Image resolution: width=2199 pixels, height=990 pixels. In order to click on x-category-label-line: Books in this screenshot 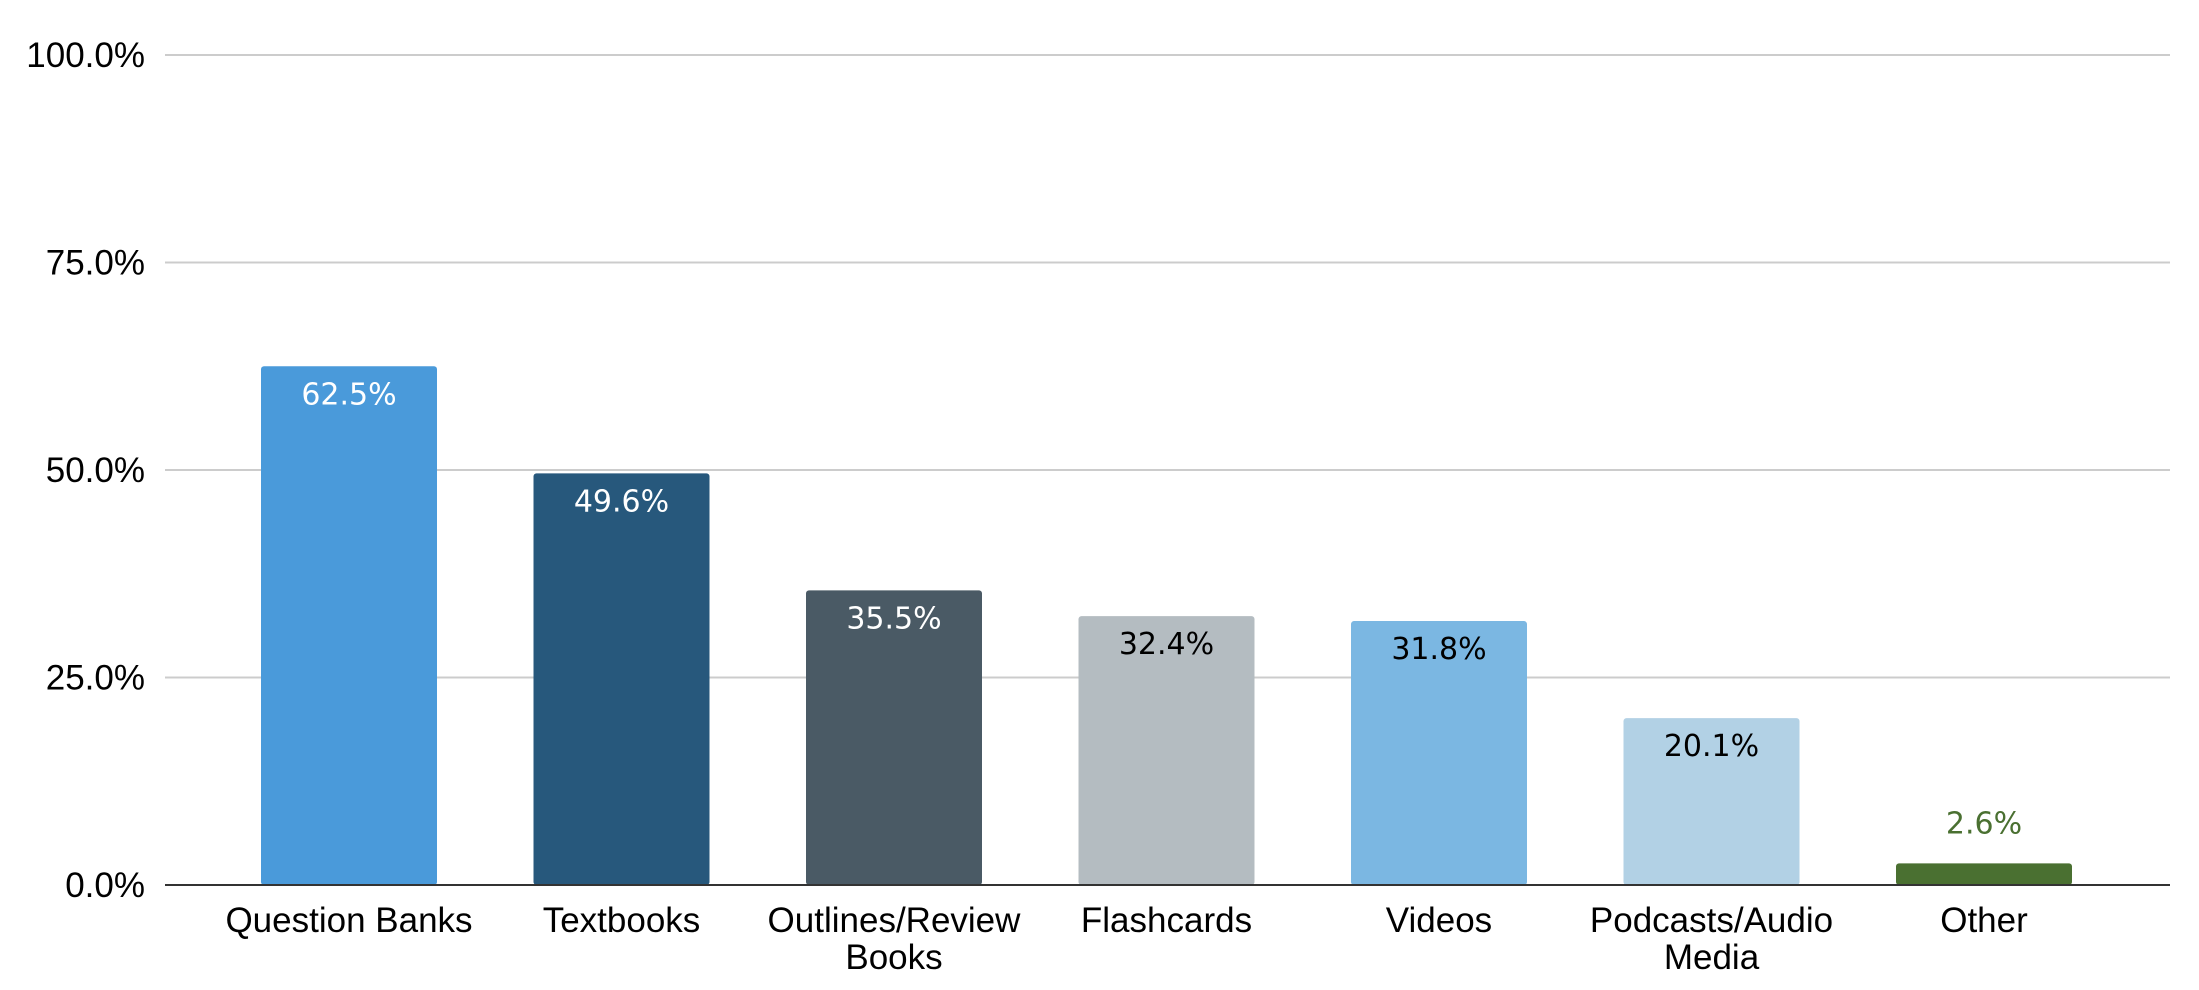, I will do `click(893, 957)`.